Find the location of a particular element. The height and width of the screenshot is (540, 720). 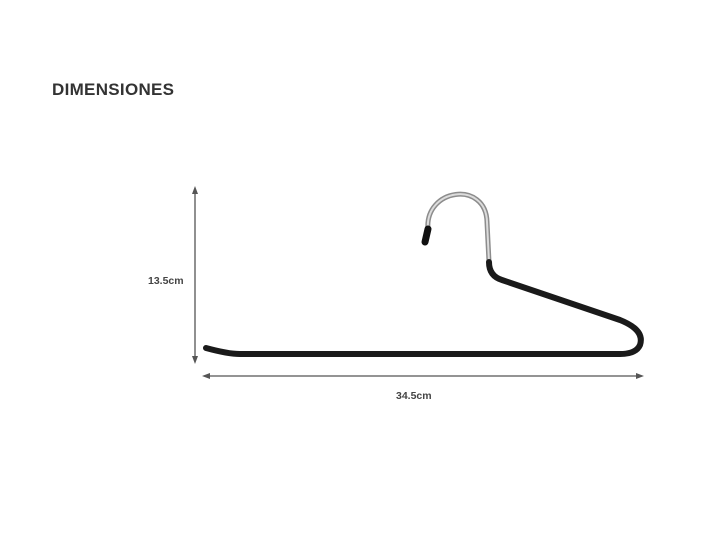

height-arrow is located at coordinates (195, 275).